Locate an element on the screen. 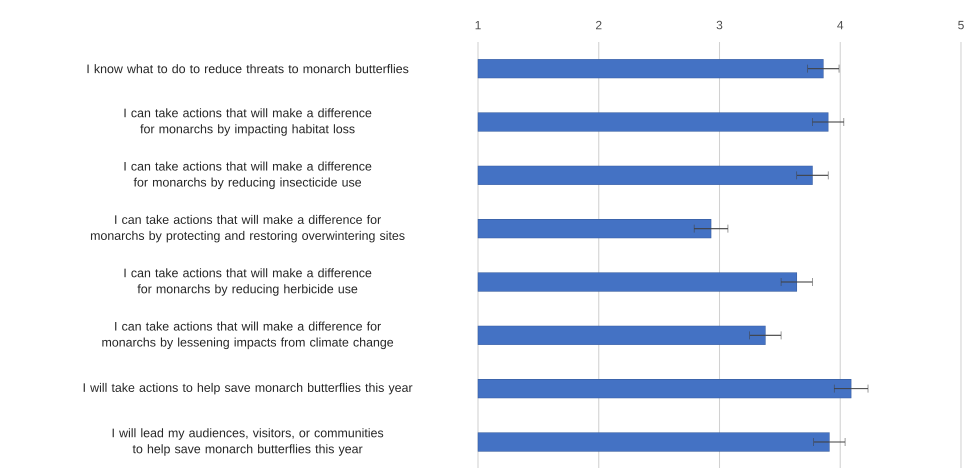 The image size is (965, 468). x-tick-label: 4 is located at coordinates (840, 25).